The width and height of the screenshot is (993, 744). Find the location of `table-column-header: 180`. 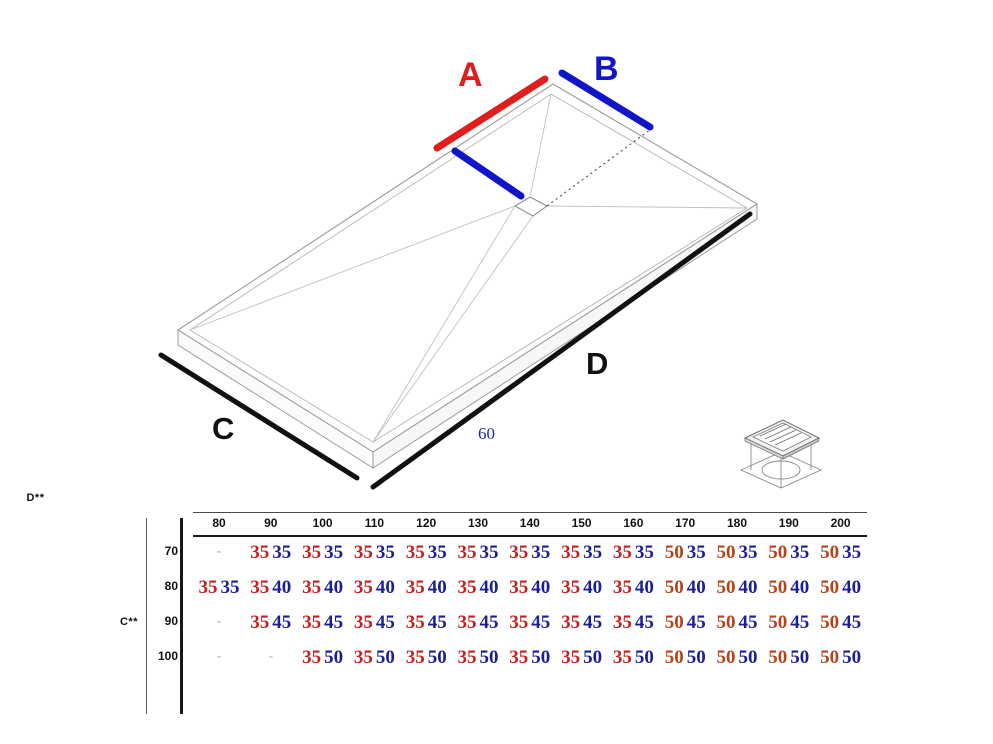

table-column-header: 180 is located at coordinates (737, 523).